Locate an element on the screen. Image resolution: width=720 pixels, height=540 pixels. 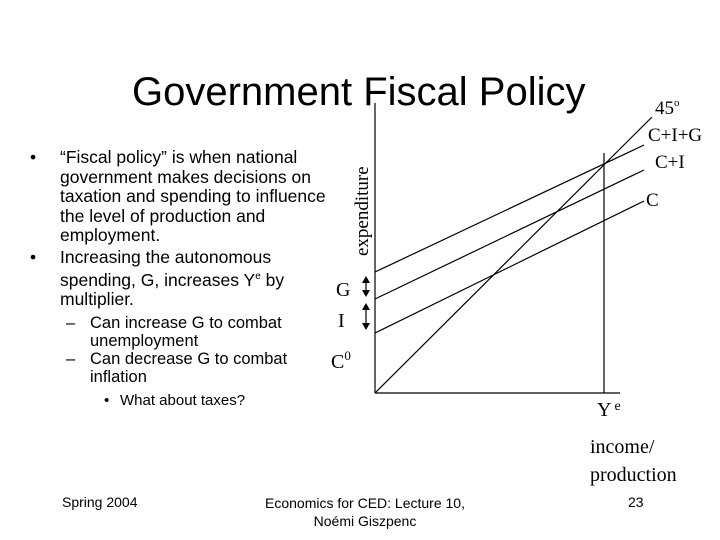
sub-bullet-item: – Can decrease G to combat inflation is located at coordinates (177, 368).